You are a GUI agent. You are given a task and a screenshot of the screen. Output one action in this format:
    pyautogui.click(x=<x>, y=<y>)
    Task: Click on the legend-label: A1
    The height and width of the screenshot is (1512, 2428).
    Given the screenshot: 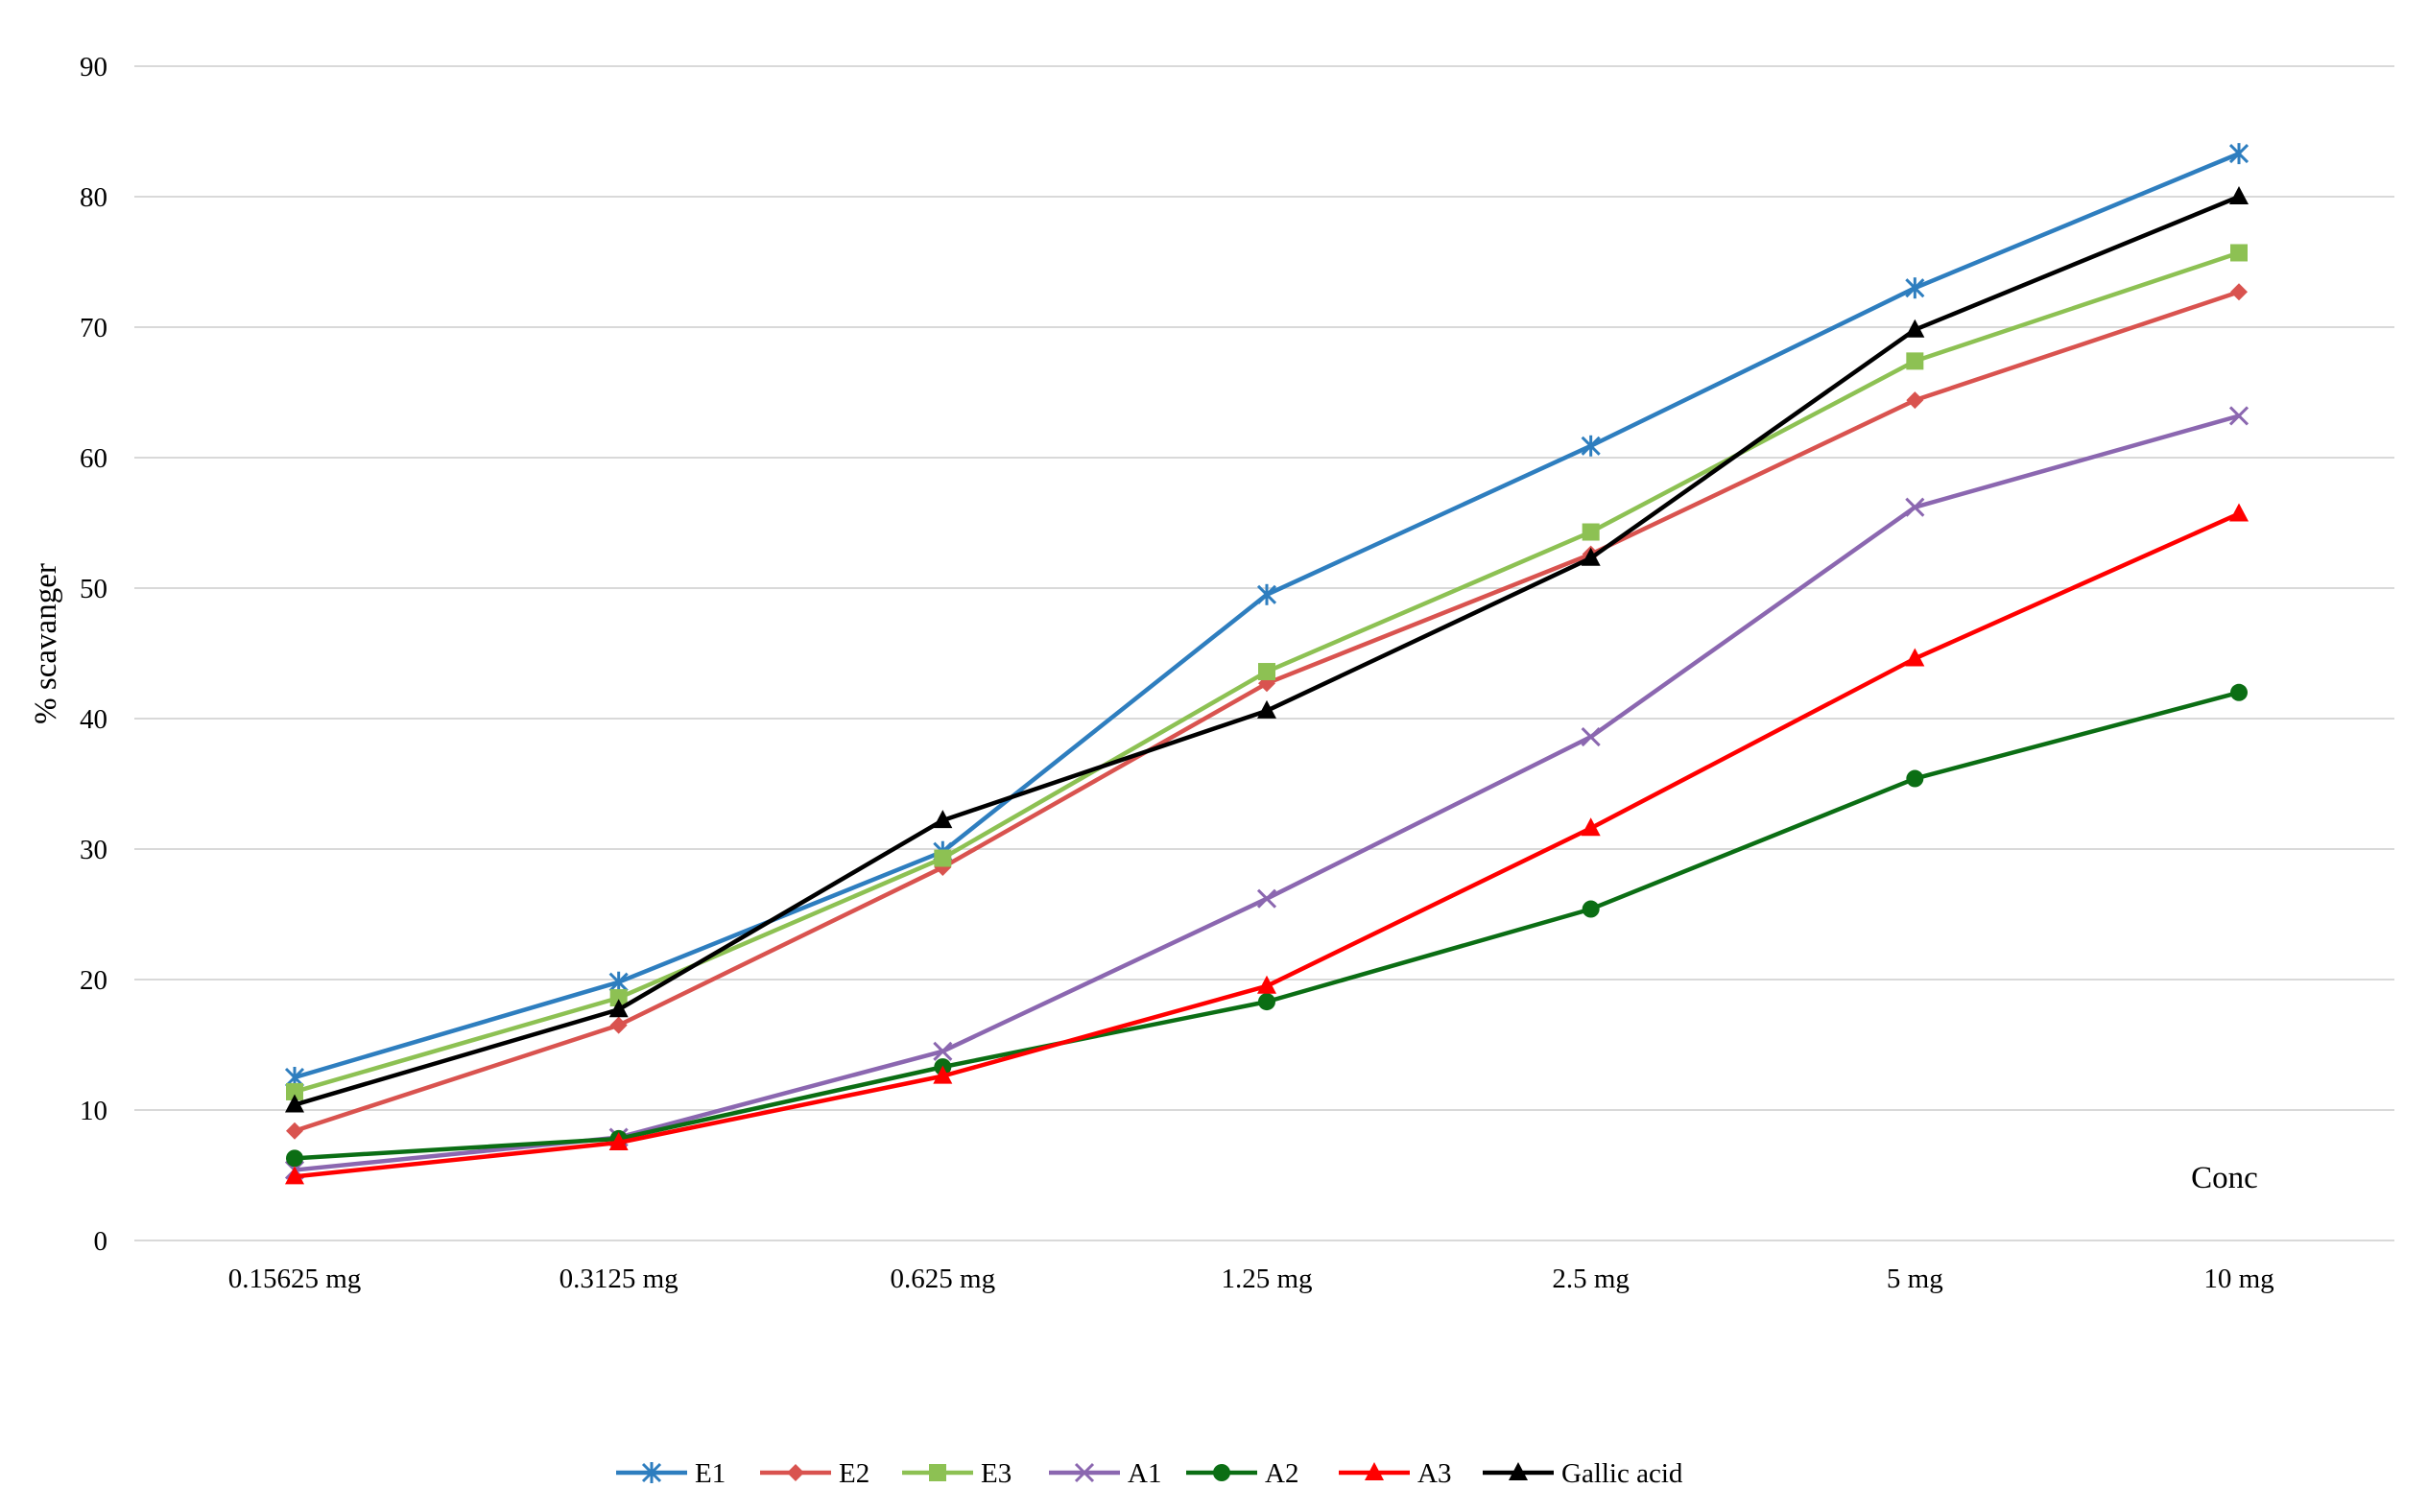 What is the action you would take?
    pyautogui.click(x=1145, y=1473)
    